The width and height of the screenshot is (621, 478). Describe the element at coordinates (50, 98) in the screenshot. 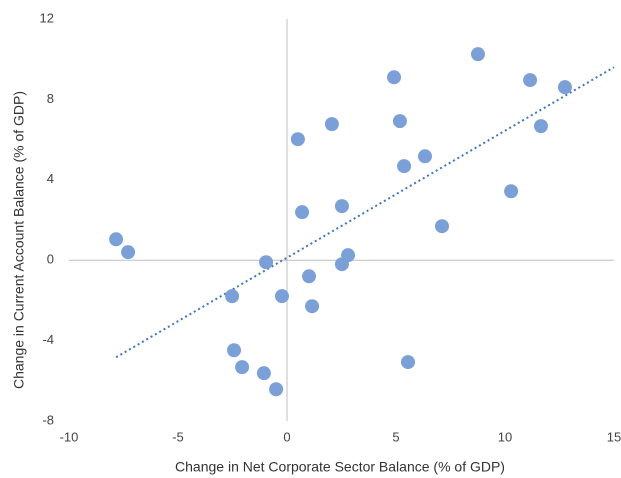

I see `y-tick-label: 8` at that location.